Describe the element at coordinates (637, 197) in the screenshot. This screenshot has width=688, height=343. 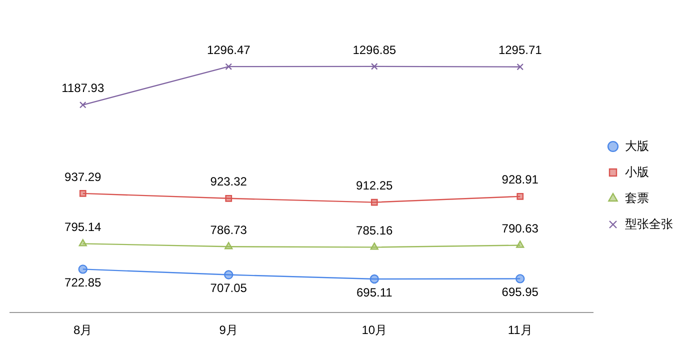
I see `legend-label: 套票` at that location.